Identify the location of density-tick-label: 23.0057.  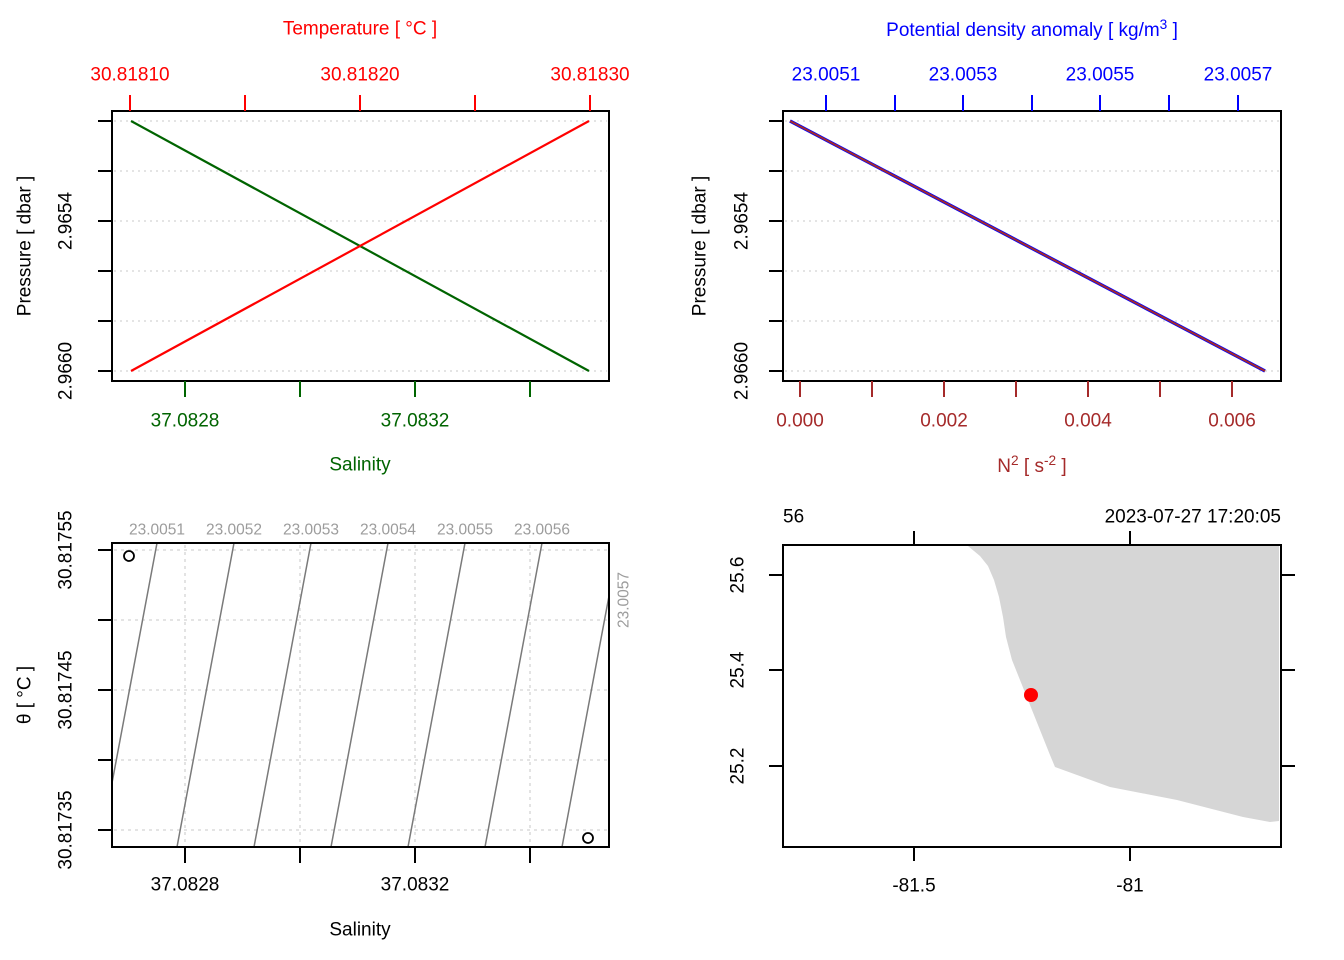
(1238, 75).